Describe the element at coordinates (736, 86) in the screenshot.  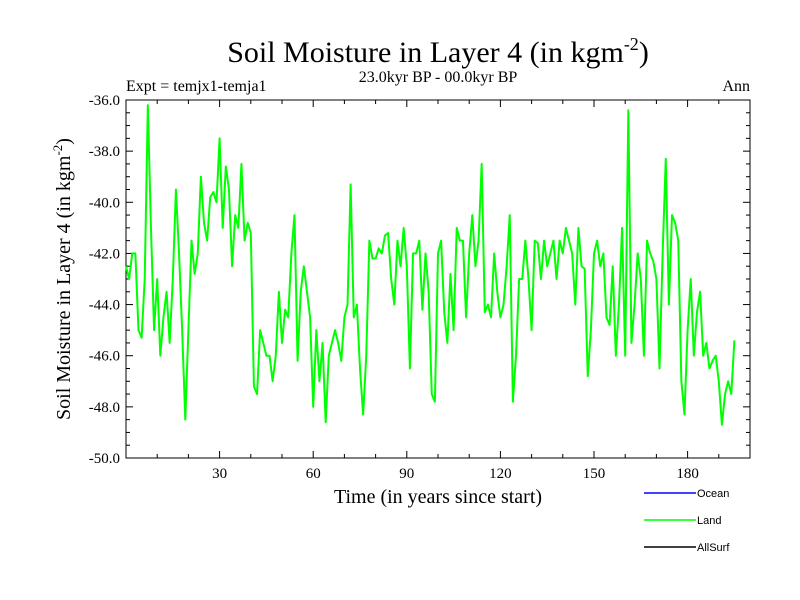
I see `season-label: Ann` at that location.